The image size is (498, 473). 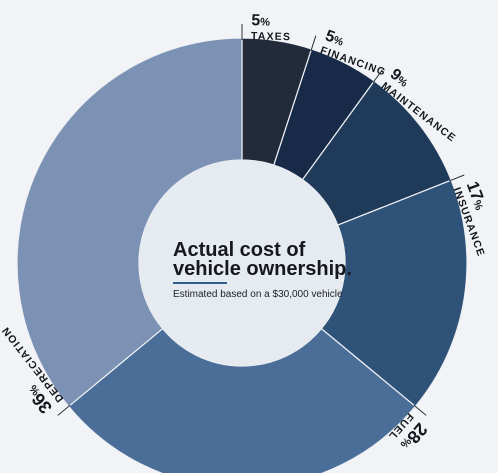 What do you see at coordinates (420, 410) in the screenshot?
I see `leader-line-fuel` at bounding box center [420, 410].